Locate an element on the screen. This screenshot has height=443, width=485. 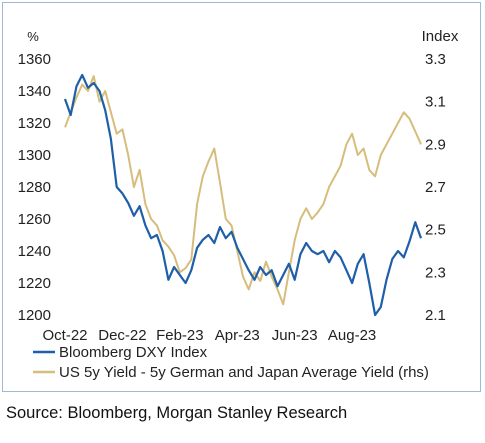
y-right-tick-label: 3.3 is located at coordinates (435, 59).